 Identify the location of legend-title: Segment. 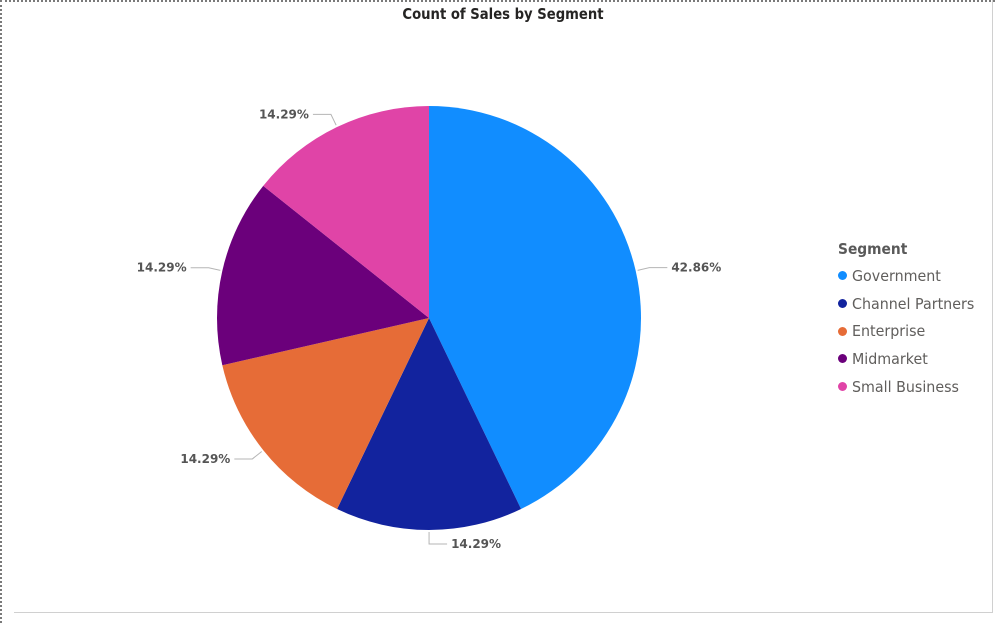
(873, 249).